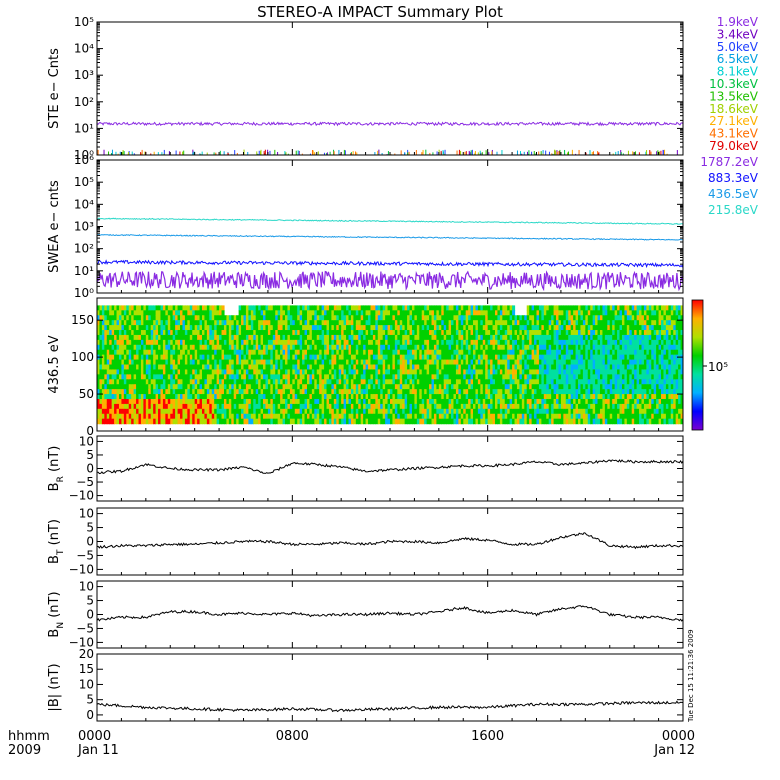 The height and width of the screenshot is (780, 780). What do you see at coordinates (54, 226) in the screenshot?
I see `y-axis-label: SWEA e− cnts` at bounding box center [54, 226].